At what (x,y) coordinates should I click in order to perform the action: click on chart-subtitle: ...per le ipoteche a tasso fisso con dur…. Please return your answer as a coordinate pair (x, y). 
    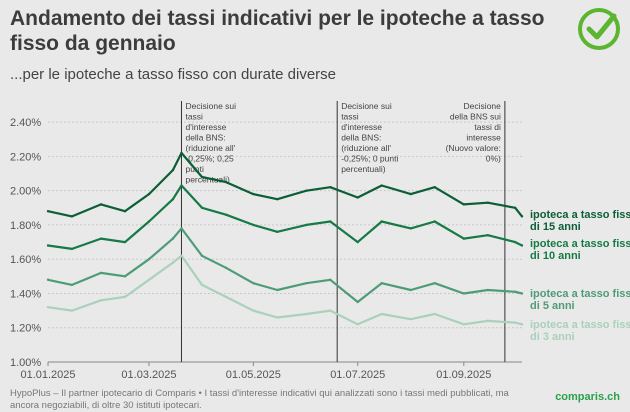
    Looking at the image, I should click on (173, 74).